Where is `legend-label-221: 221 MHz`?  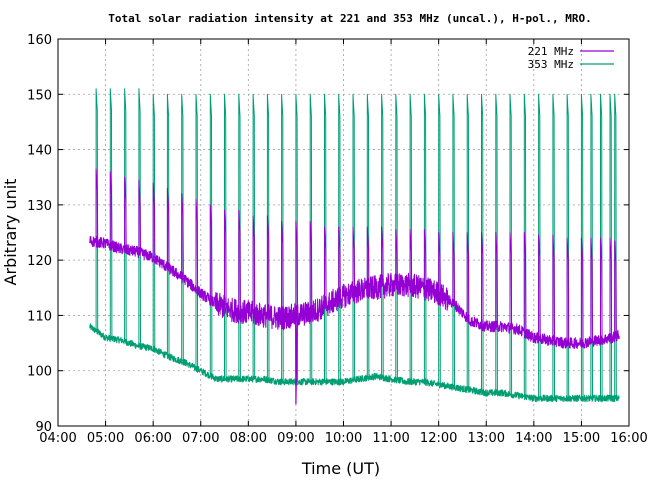
legend-label-221: 221 MHz is located at coordinates (551, 51).